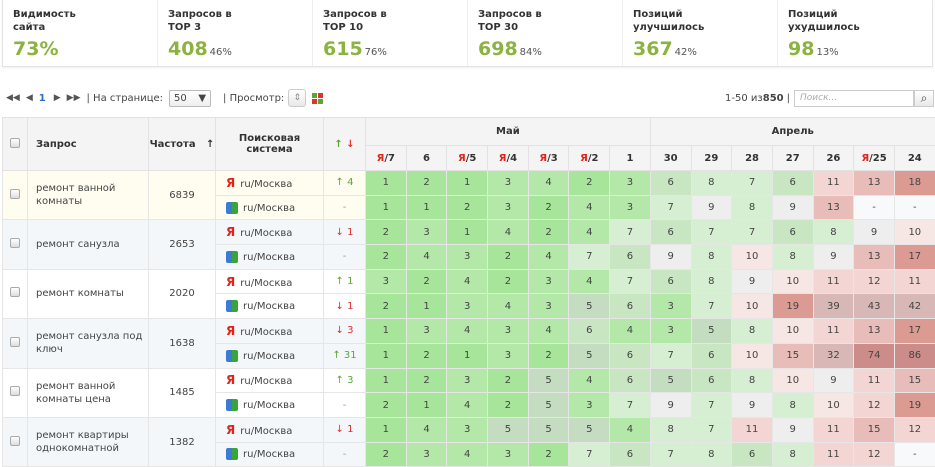  I want to click on day-header: Я/5, so click(467, 158).